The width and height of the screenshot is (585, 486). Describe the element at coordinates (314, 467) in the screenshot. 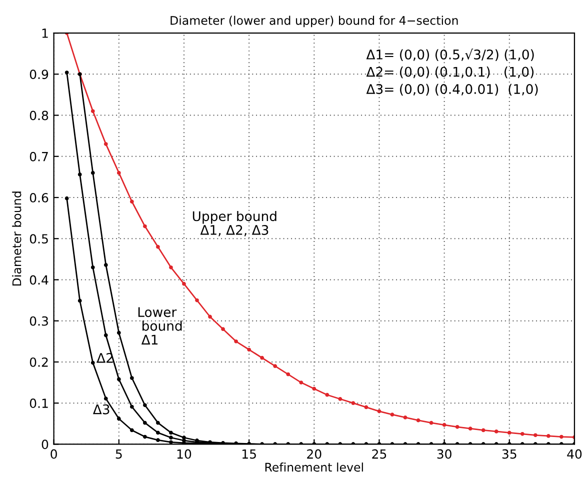

I see `x-axis-title: Refinement level` at that location.